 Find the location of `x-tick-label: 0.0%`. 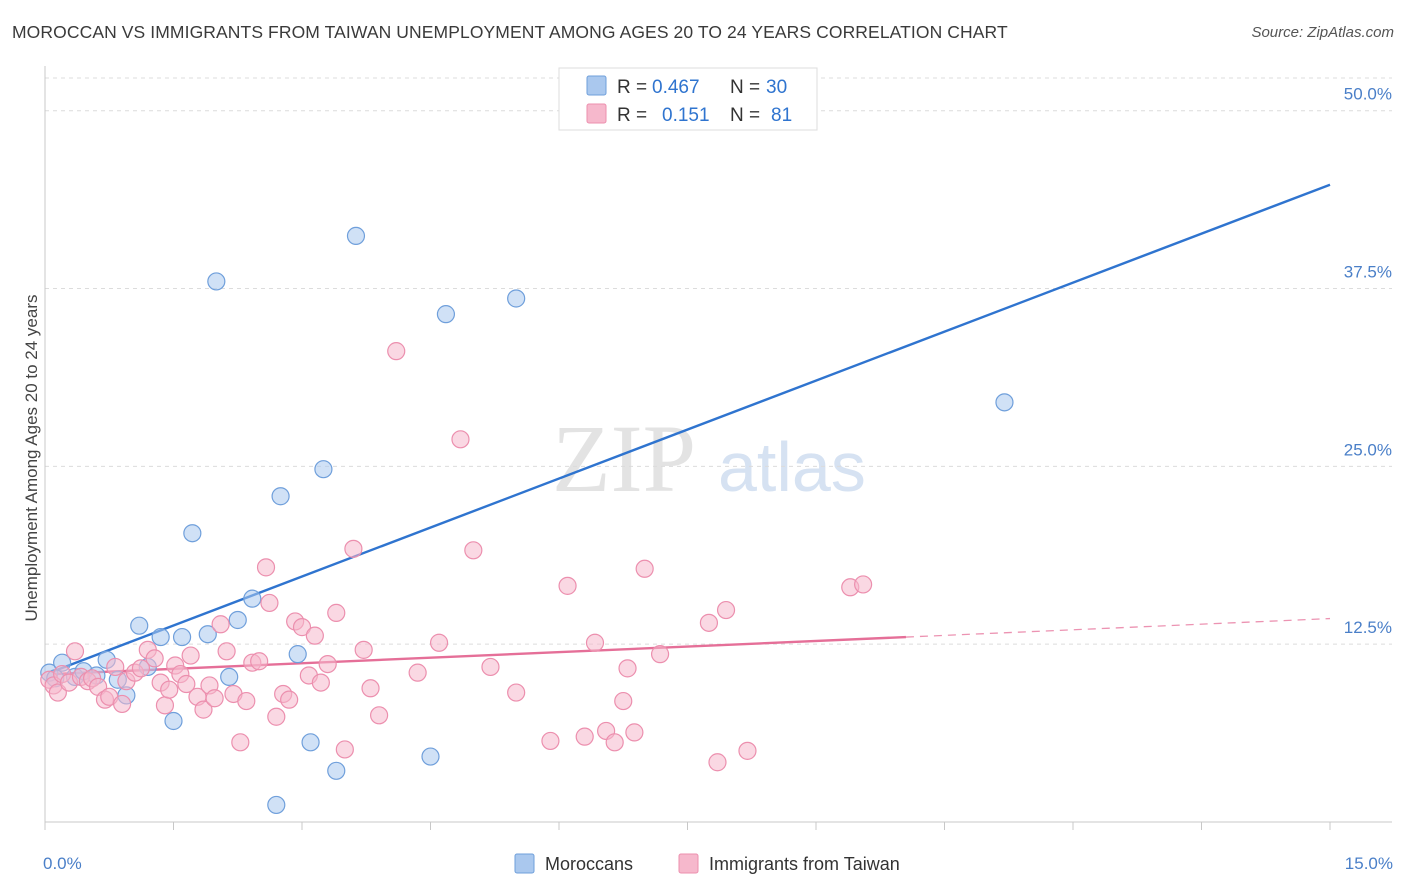

x-tick-label: 0.0% is located at coordinates (62, 863).